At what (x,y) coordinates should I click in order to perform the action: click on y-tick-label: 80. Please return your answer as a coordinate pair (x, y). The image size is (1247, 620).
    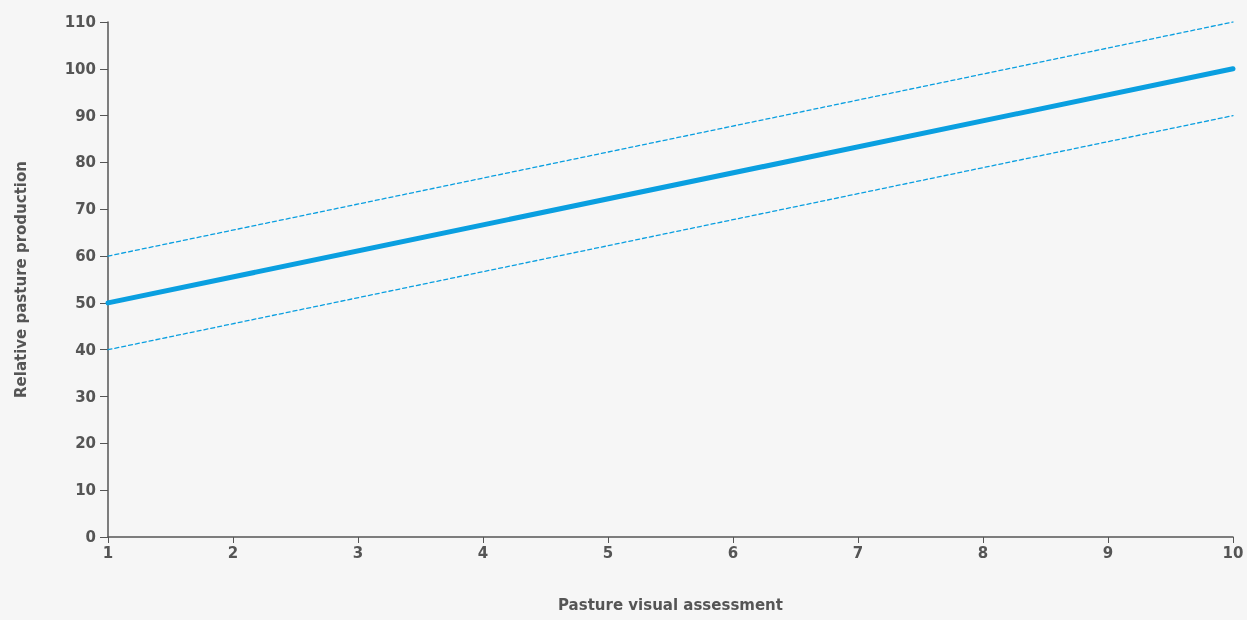
    Looking at the image, I should click on (85, 162).